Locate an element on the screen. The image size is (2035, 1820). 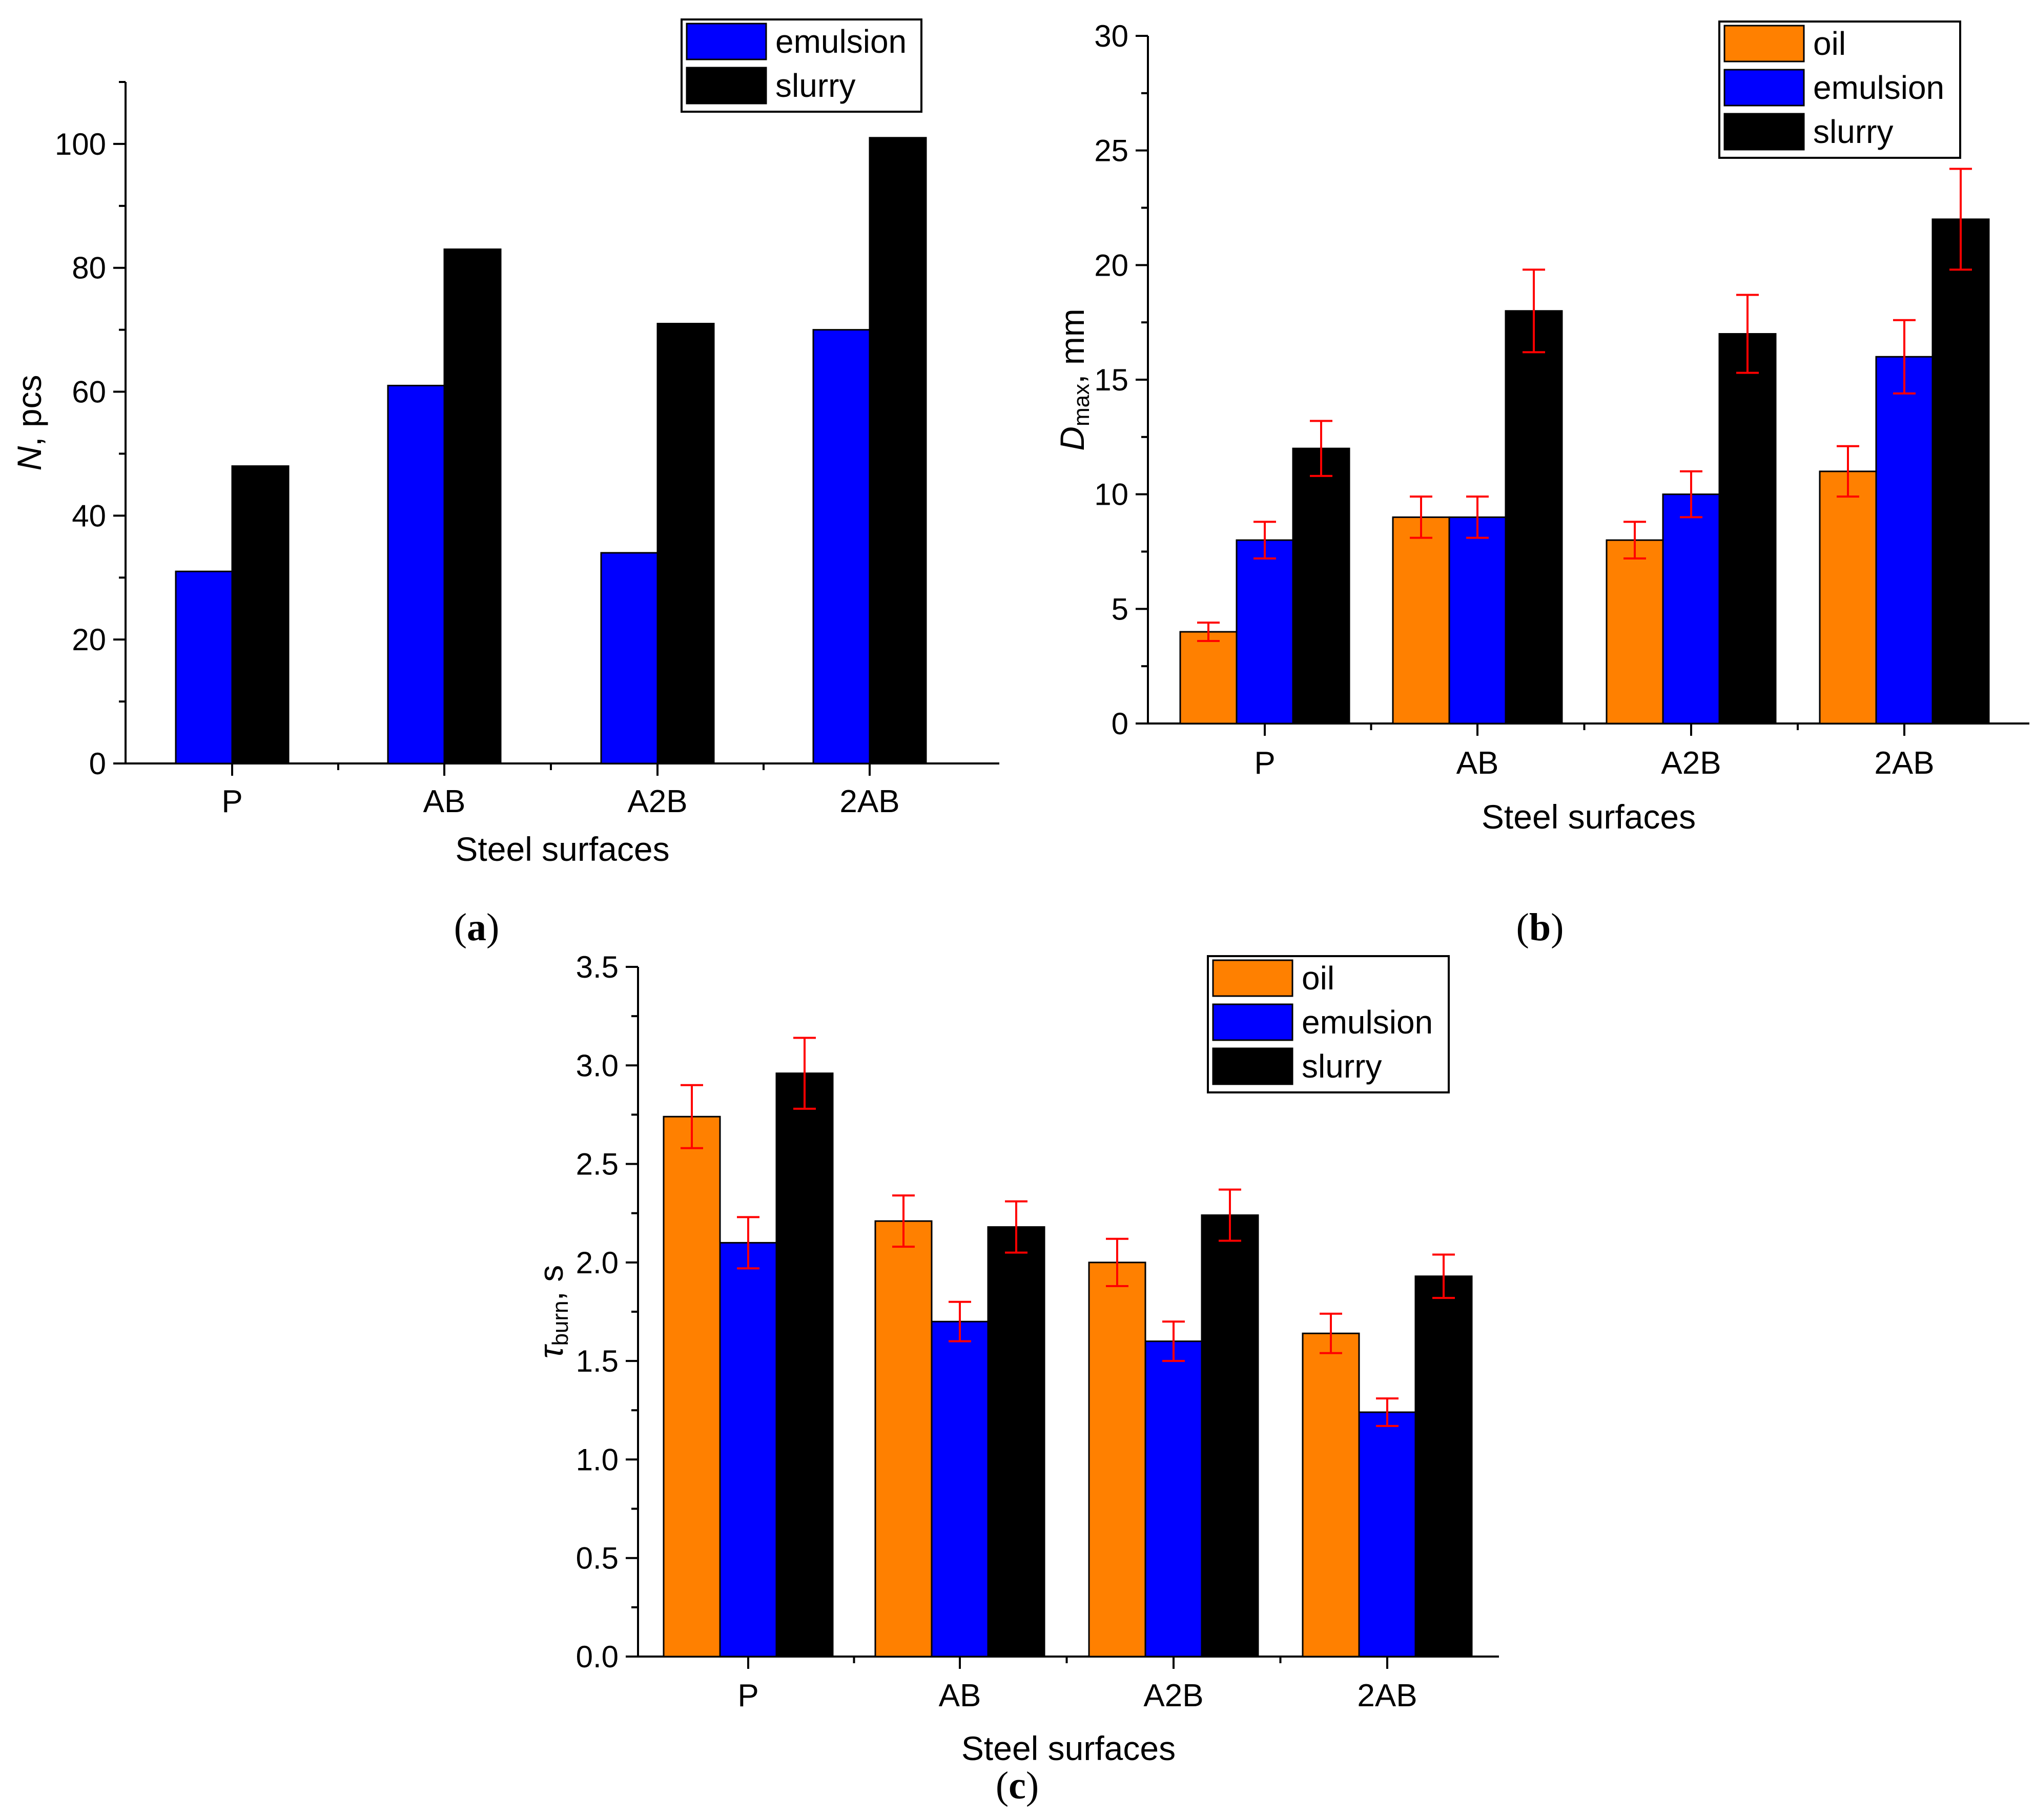
panel-c-bar-oil-AB is located at coordinates (903, 1439).